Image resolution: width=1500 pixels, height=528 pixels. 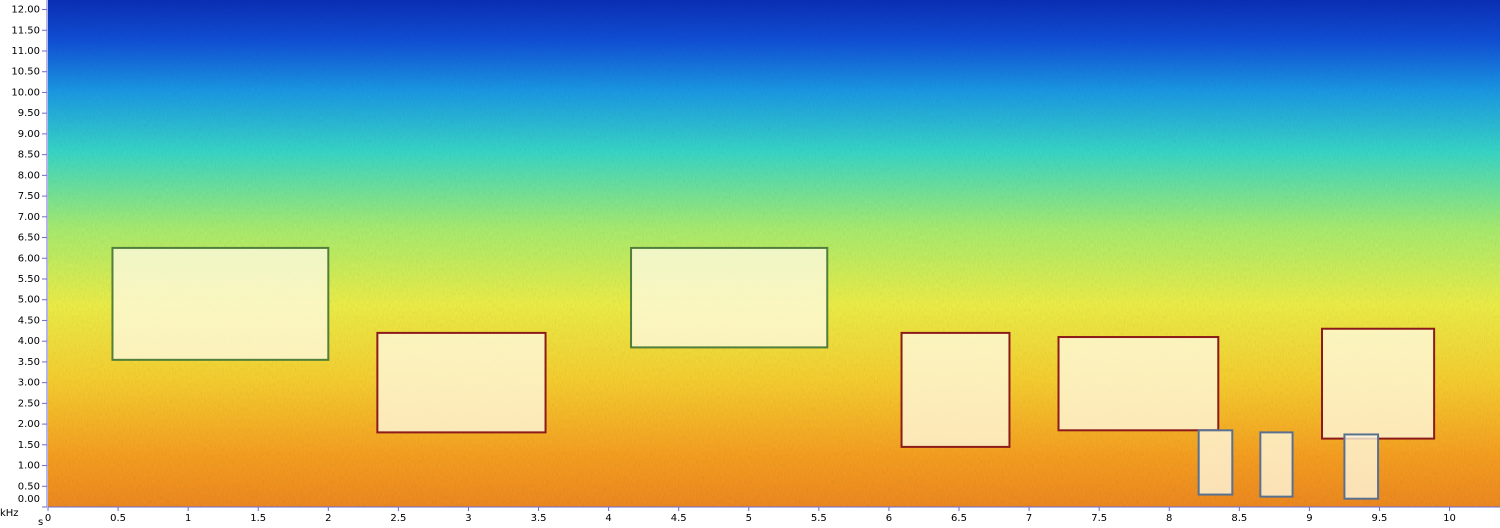 I want to click on y-tick-label: 4.00, so click(x=29, y=341).